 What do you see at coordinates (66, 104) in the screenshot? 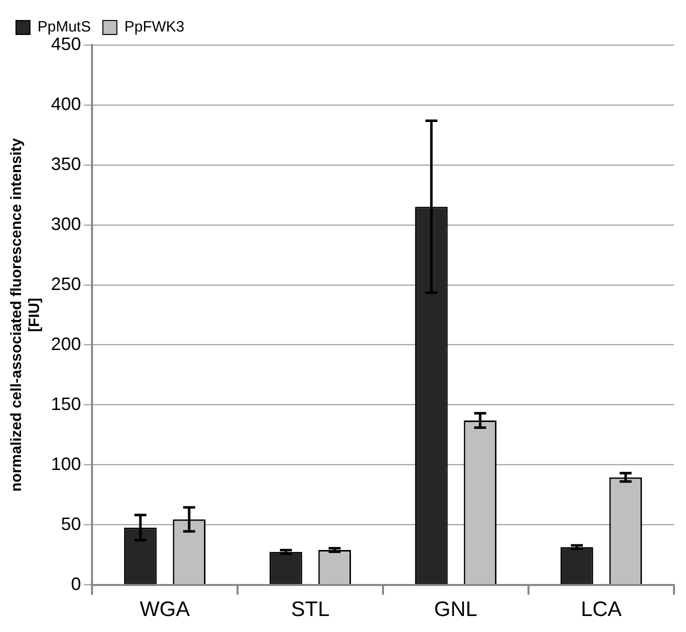
I see `y-tick-label: 400` at bounding box center [66, 104].